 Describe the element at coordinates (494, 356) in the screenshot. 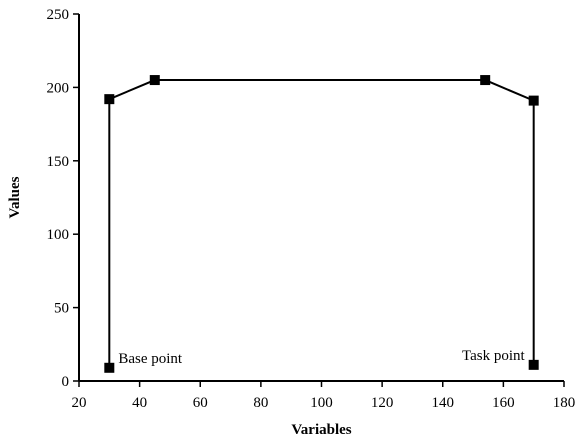

I see `annotation-task-point: Task point` at that location.